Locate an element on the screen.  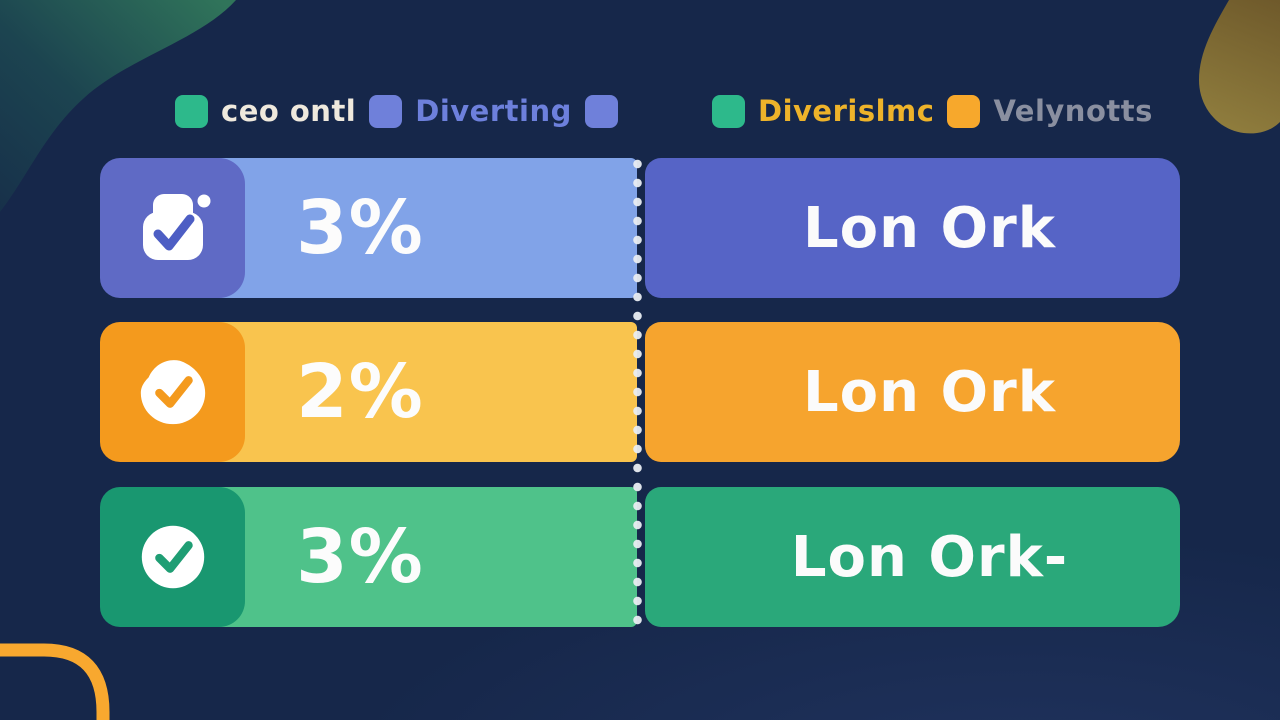
legend-item: Diverting is located at coordinates (470, 111).